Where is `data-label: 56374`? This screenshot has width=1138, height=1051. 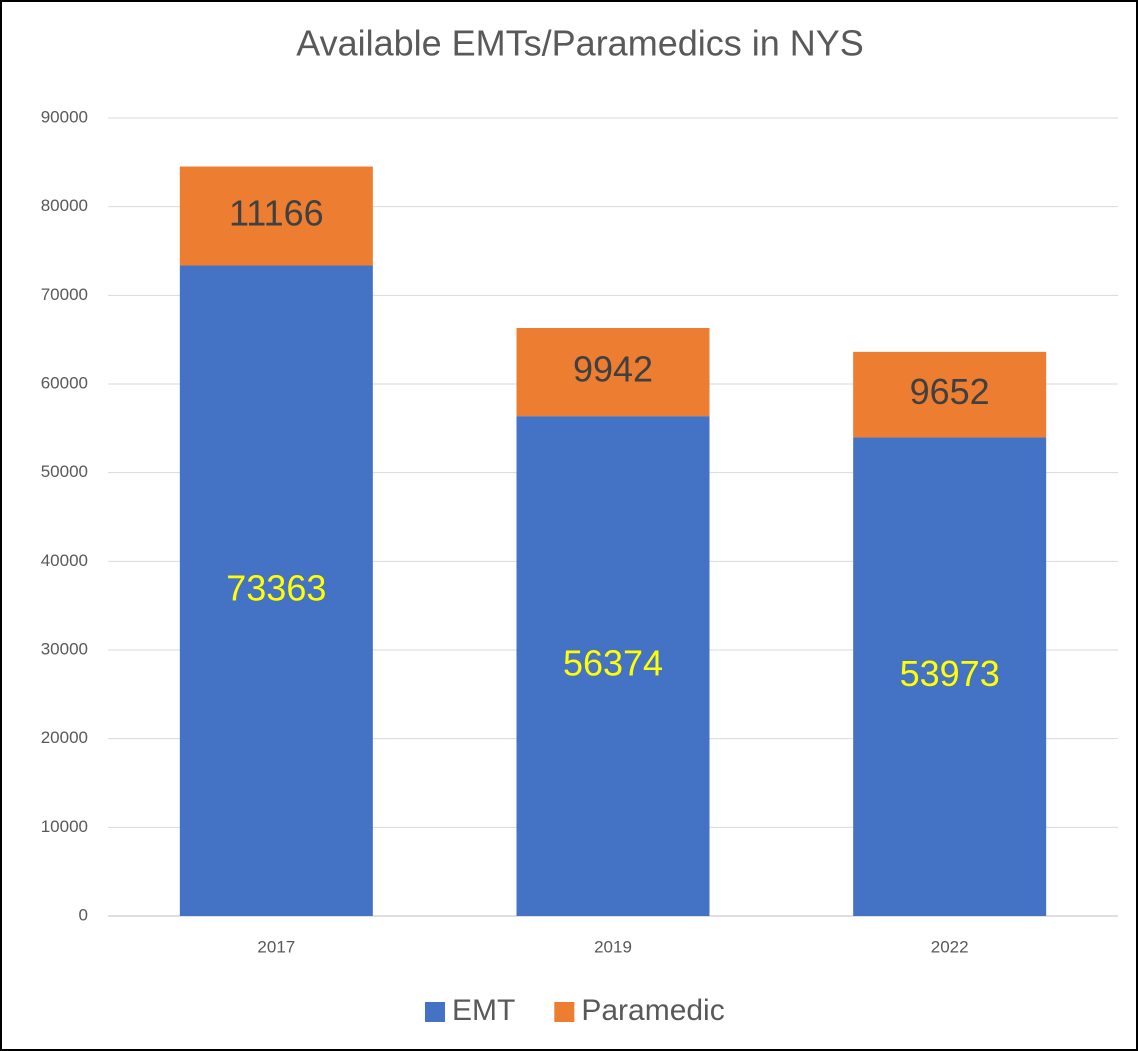 data-label: 56374 is located at coordinates (613, 663).